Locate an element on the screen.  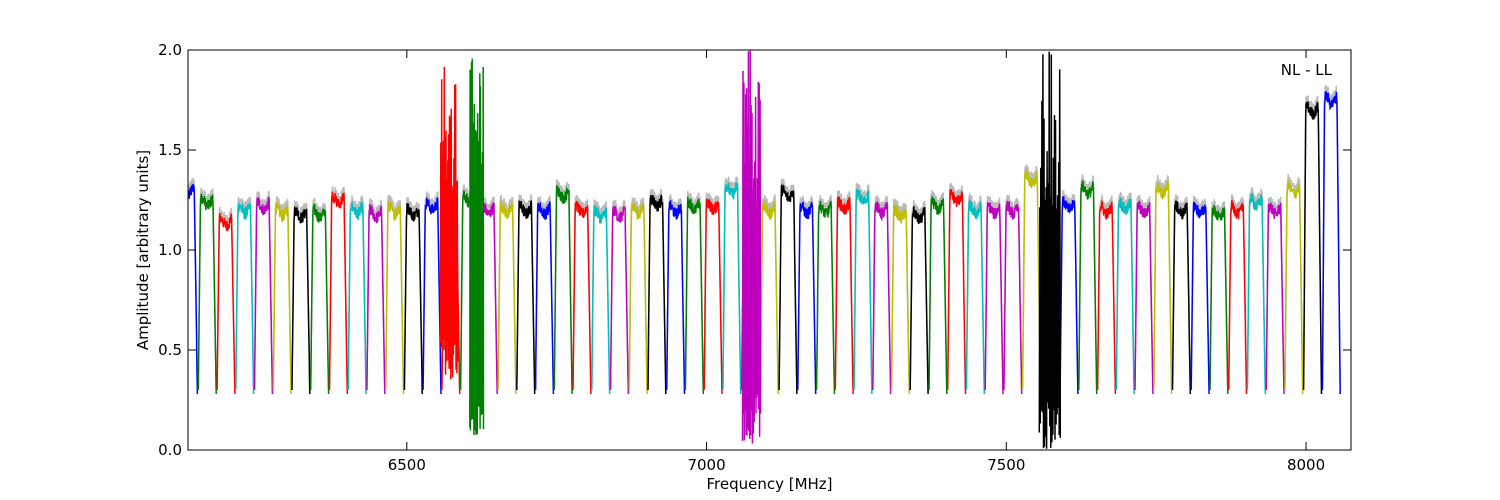
y-axis-label: Amplitude [arbitrary units] is located at coordinates (143, 250).